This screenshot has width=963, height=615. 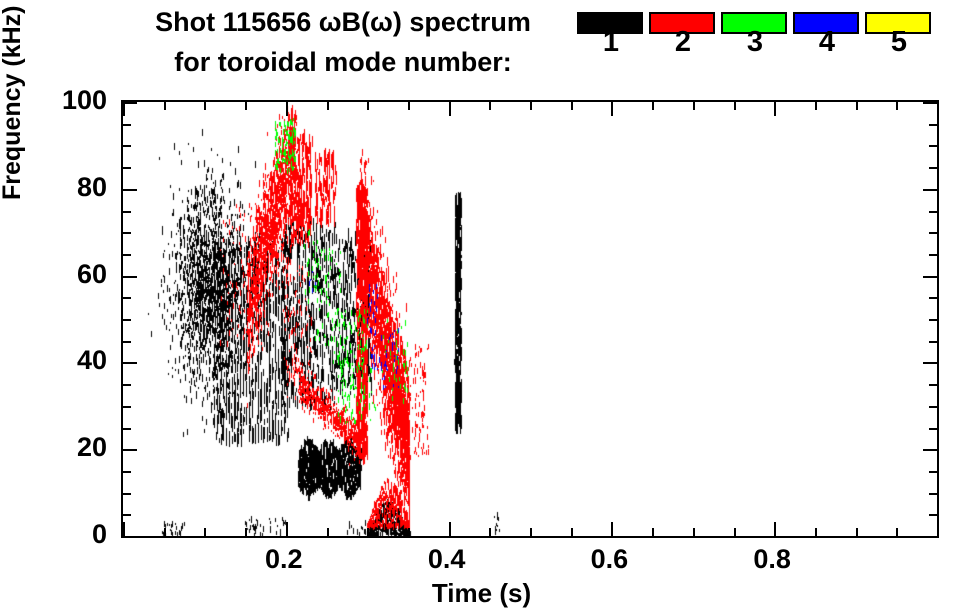 I want to click on title-line-2: for toroidal mode number:, so click(x=343, y=62).